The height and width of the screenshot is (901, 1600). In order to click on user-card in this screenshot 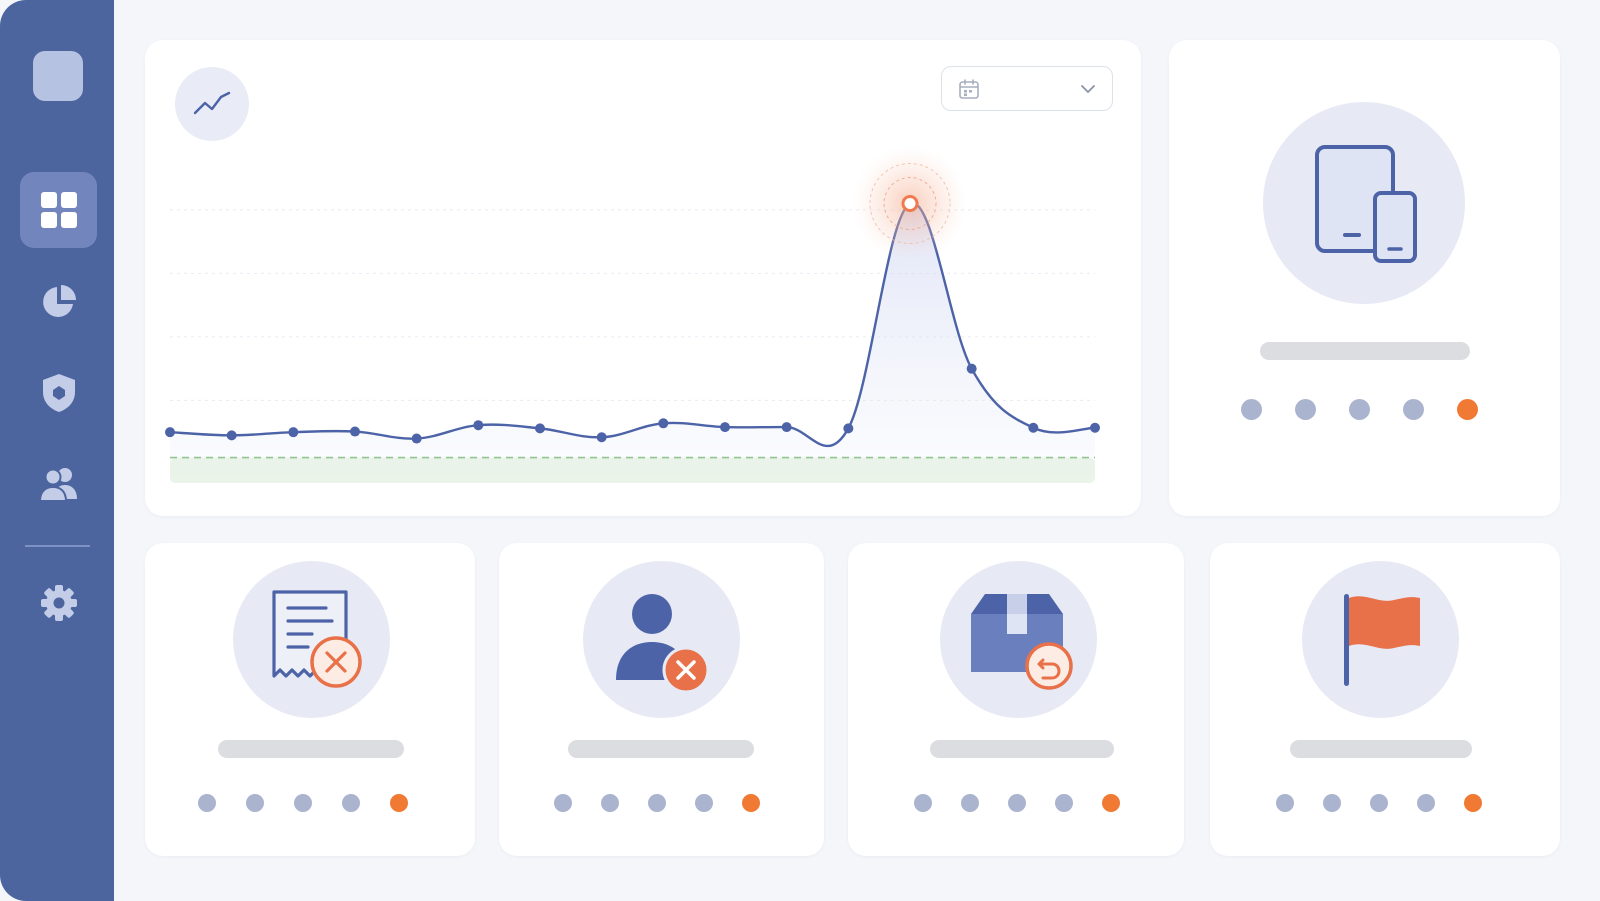, I will do `click(661, 699)`.